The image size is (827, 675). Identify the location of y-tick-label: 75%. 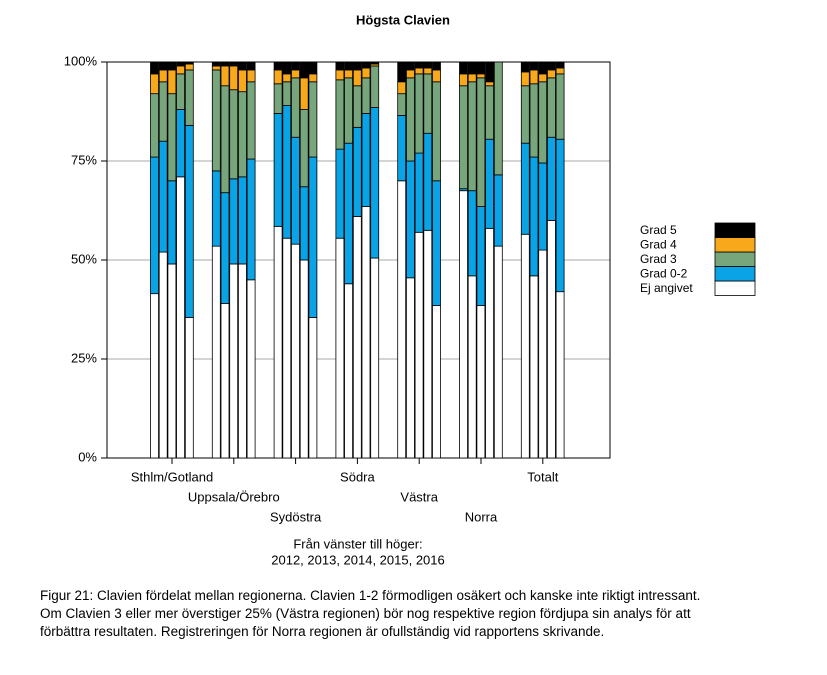
(84, 159).